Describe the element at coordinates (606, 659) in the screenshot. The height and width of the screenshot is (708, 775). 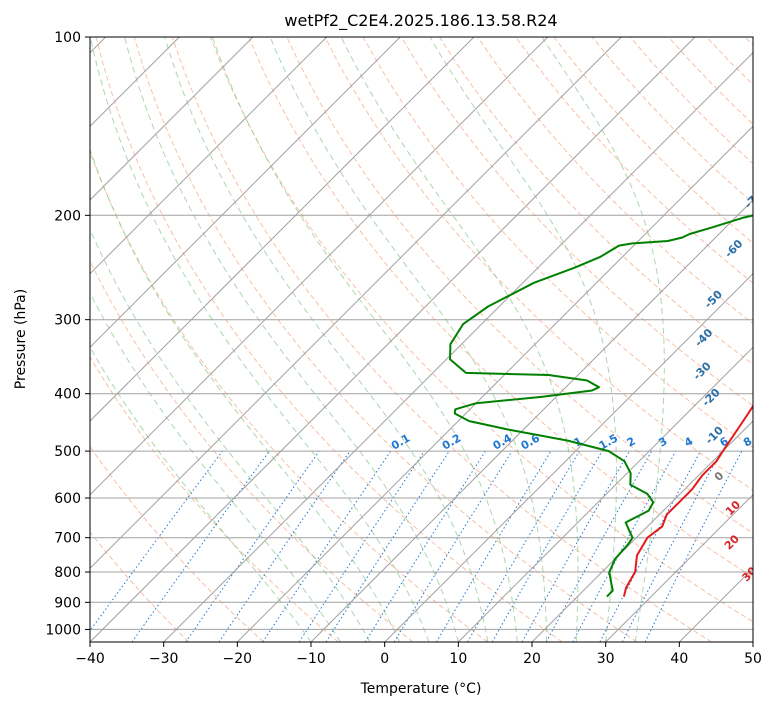
I see `x-tick-label: 30` at that location.